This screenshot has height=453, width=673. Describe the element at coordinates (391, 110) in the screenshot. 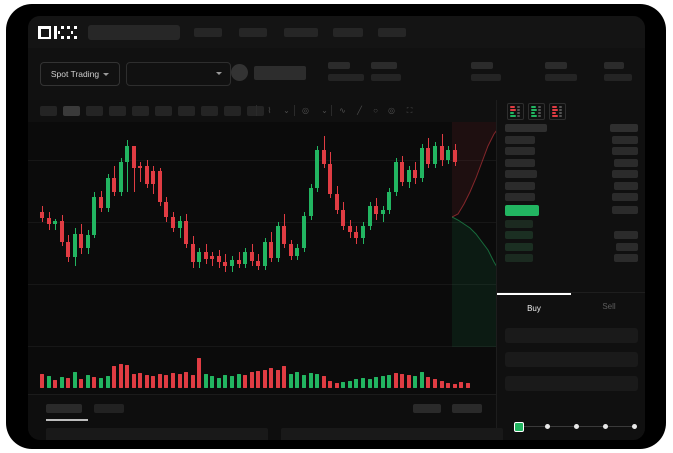

I see `settings-icon: ◎` at that location.